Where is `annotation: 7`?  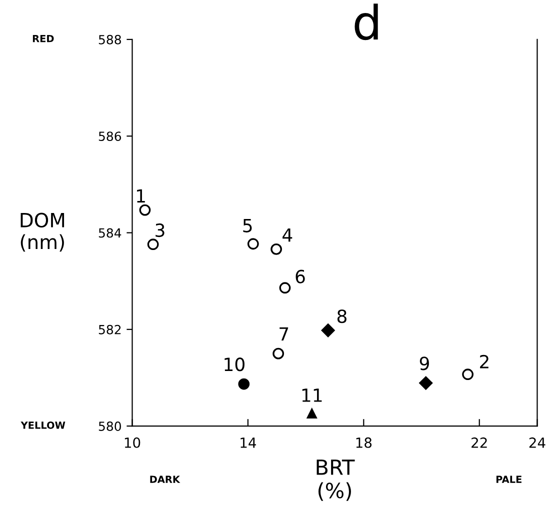 annotation: 7 is located at coordinates (284, 333).